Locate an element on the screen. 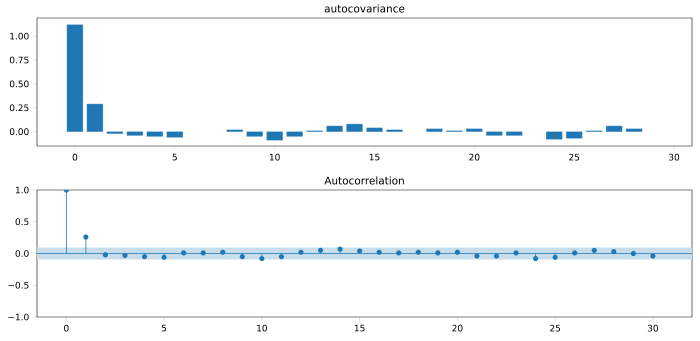 This screenshot has height=341, width=700. y-tick-label: 0.75 is located at coordinates (19, 60).